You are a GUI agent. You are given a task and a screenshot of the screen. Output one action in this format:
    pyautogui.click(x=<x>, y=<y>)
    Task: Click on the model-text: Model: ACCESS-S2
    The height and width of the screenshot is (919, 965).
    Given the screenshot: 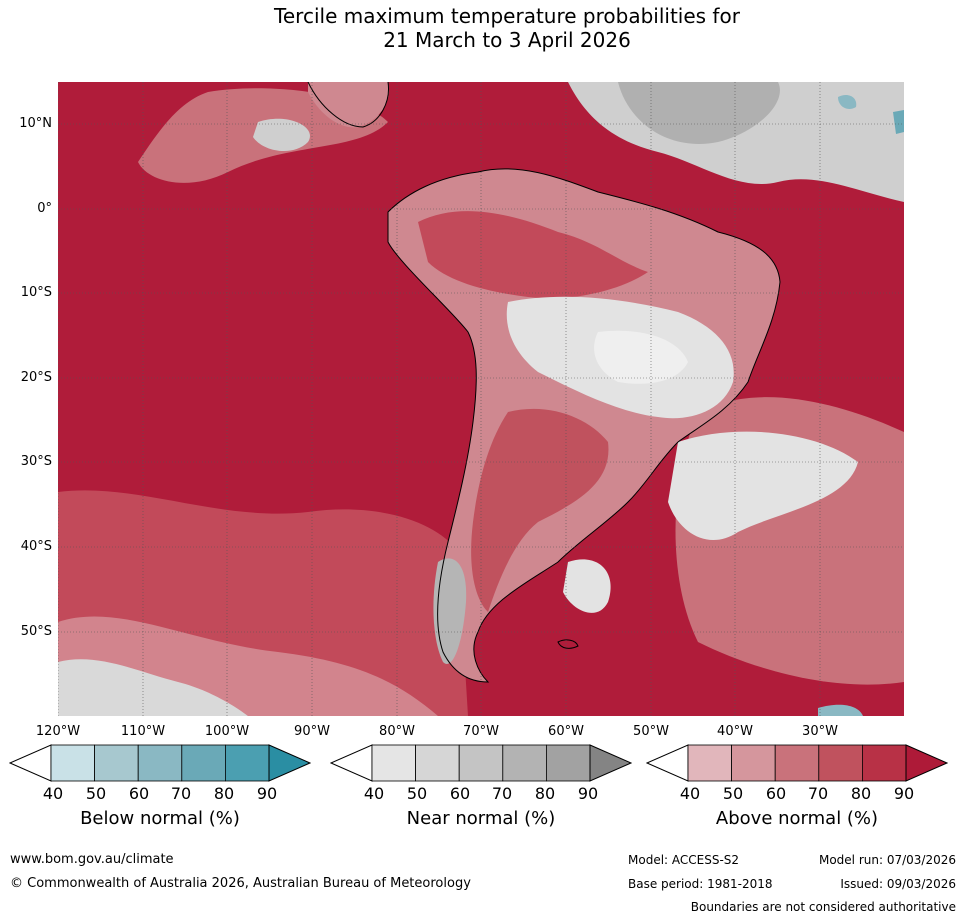 What is the action you would take?
    pyautogui.click(x=684, y=860)
    